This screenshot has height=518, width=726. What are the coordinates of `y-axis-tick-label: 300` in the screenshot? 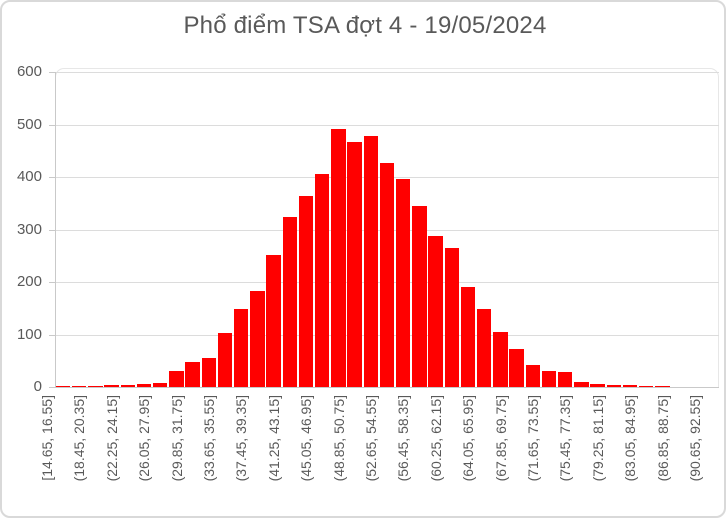 It's located at (29, 229).